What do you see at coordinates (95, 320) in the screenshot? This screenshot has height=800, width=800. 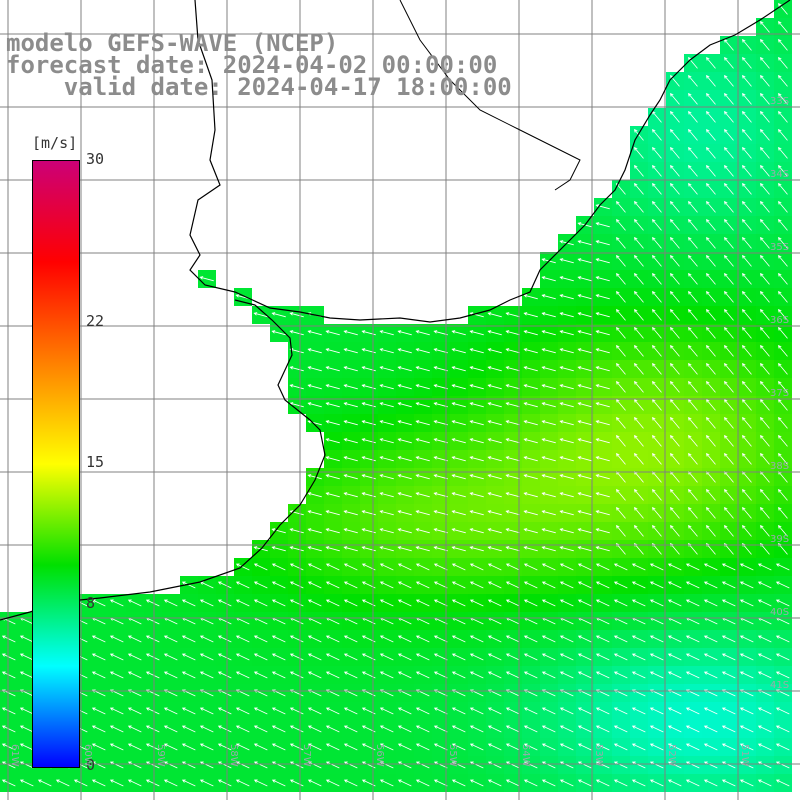 I see `colorbar-tick-label: 22` at bounding box center [95, 320].